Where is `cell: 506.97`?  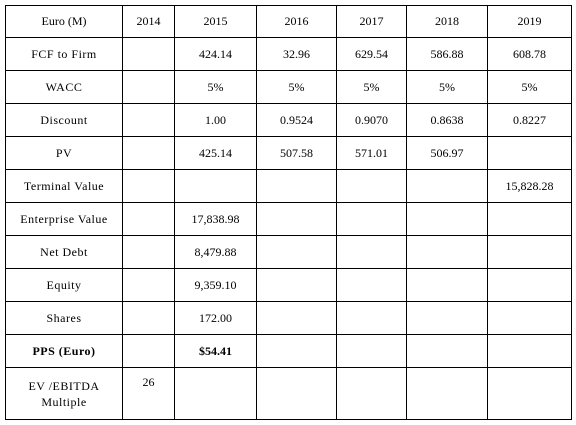 cell: 506.97 is located at coordinates (447, 153).